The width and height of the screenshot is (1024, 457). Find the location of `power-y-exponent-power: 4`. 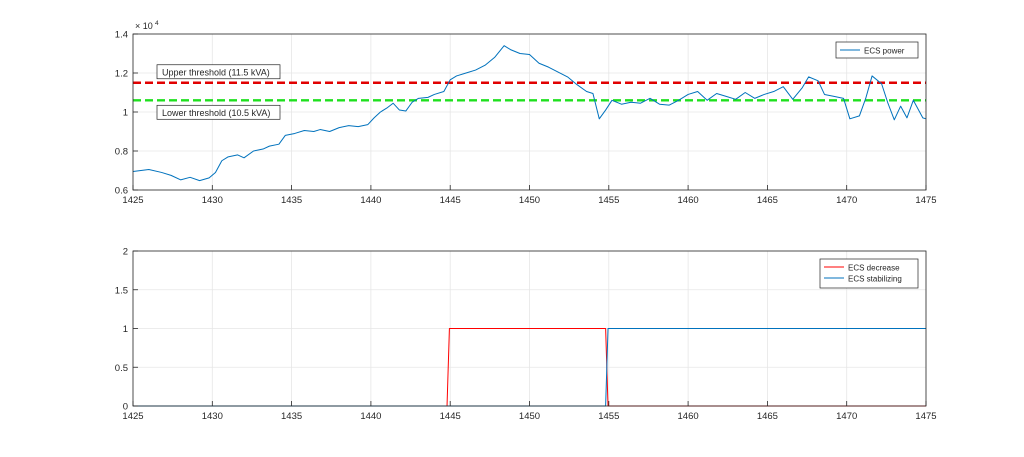

power-y-exponent-power: 4 is located at coordinates (157, 23).